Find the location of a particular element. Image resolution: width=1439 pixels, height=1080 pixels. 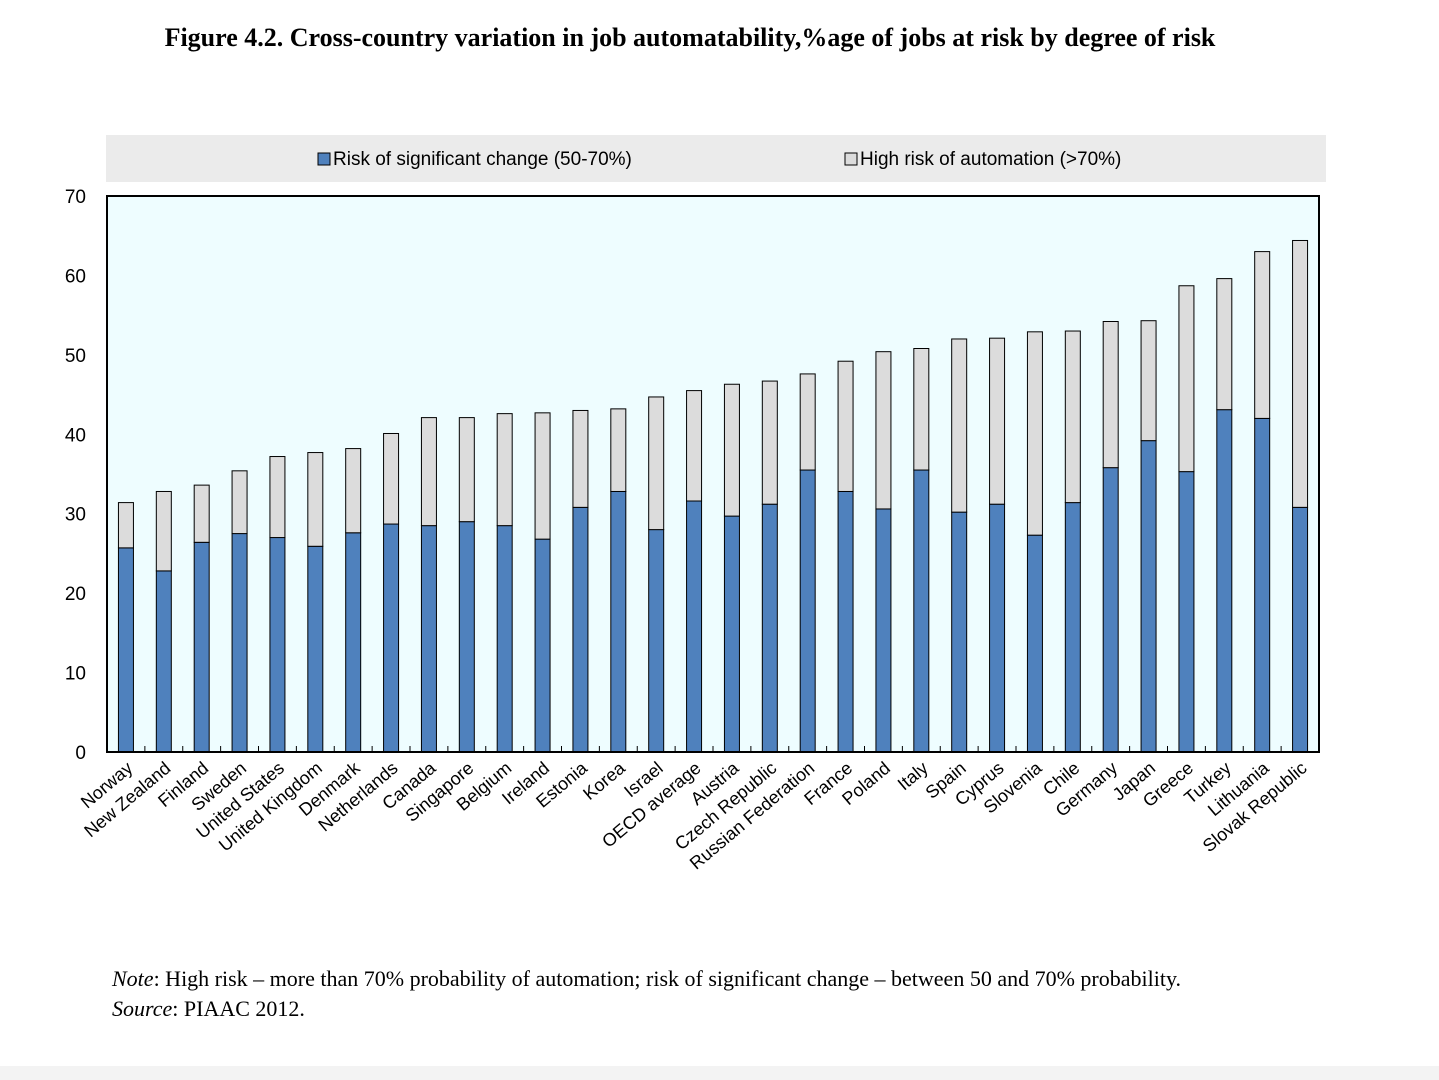

legend-label-1: Risk of significant change (50-70%) is located at coordinates (482, 159).